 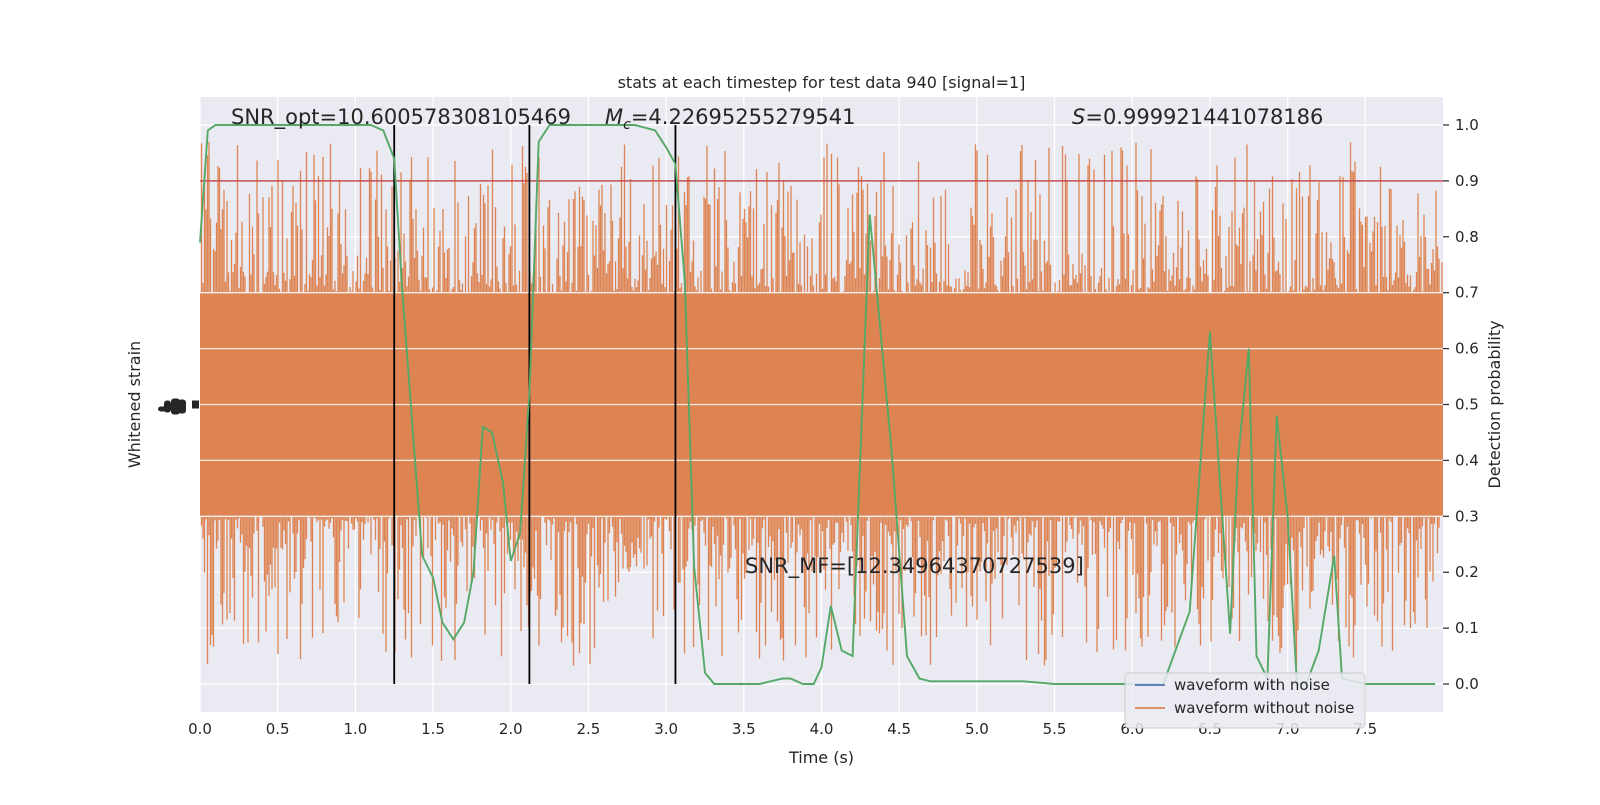 What do you see at coordinates (899, 729) in the screenshot?
I see `x-tick-label-9: 4.5` at bounding box center [899, 729].